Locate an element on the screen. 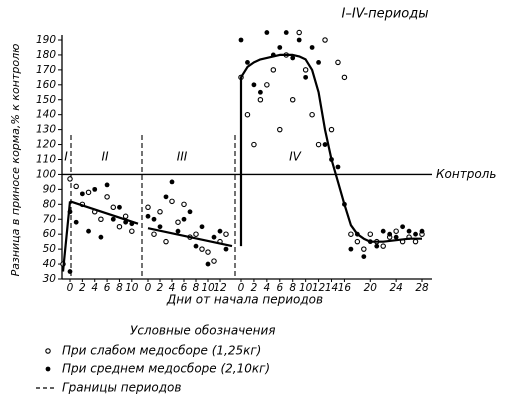  period-label: I is located at coordinates (66, 157).